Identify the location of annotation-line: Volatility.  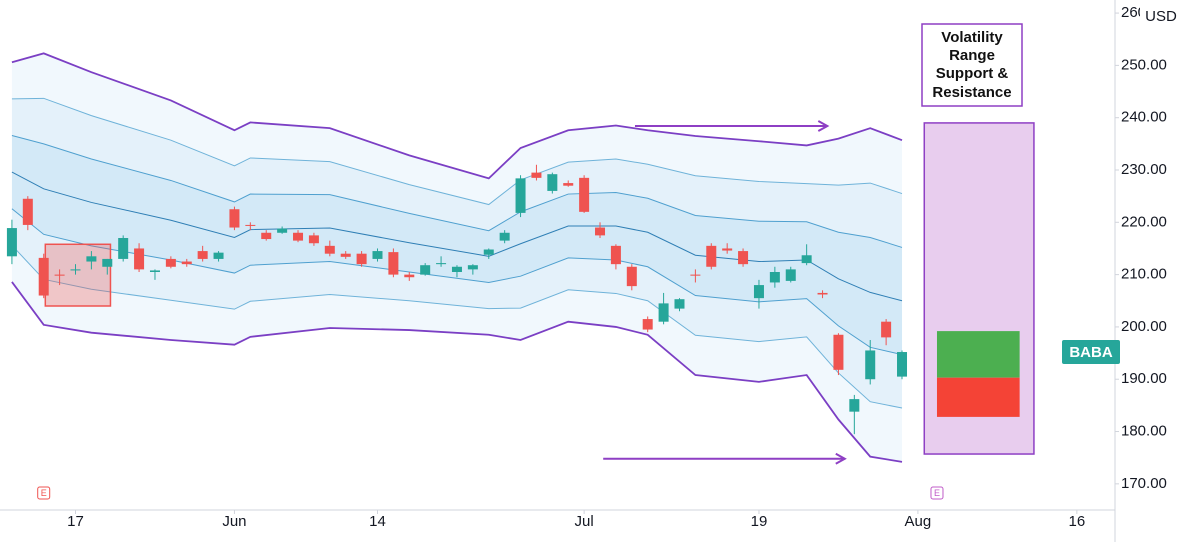
(972, 37).